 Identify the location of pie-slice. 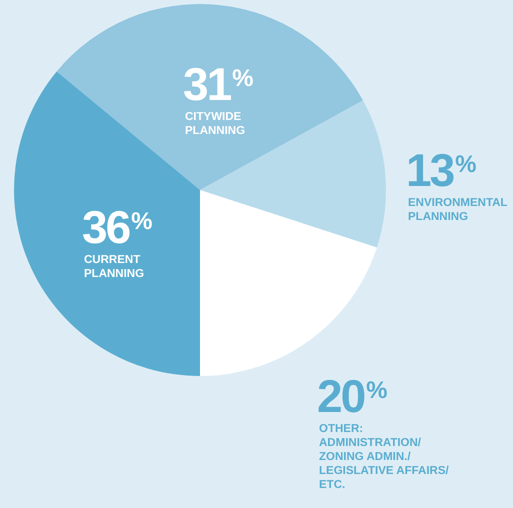
(288, 283).